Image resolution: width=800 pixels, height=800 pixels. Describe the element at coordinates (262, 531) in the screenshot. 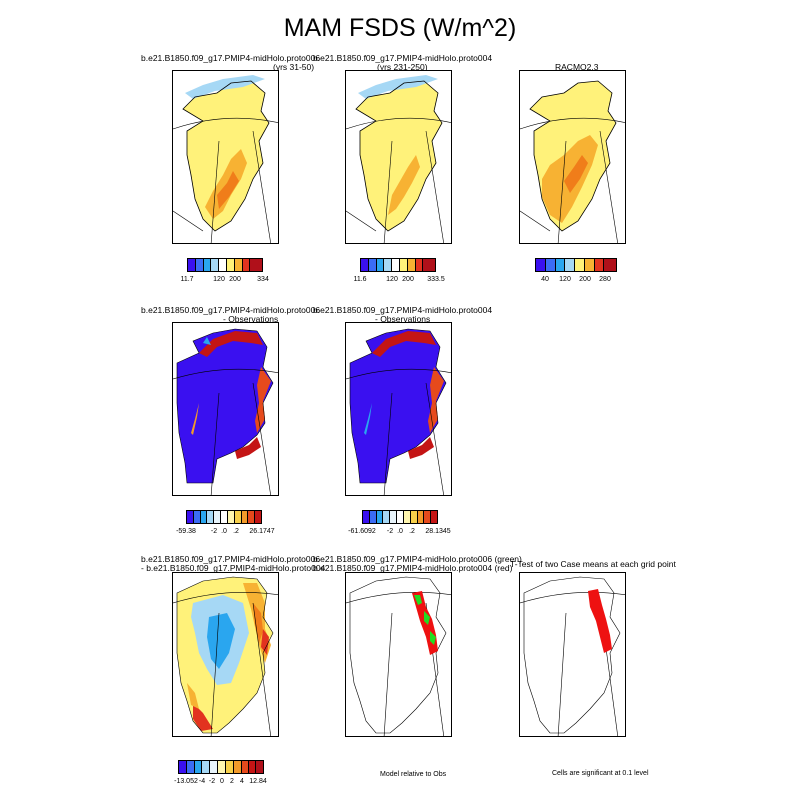

I see `tick-label: 26.1747` at that location.